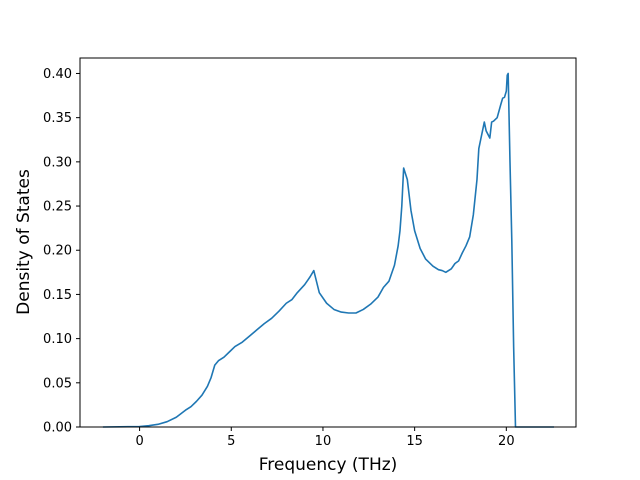 The image size is (640, 480). Describe the element at coordinates (231, 441) in the screenshot. I see `x-tick-label: 5` at that location.